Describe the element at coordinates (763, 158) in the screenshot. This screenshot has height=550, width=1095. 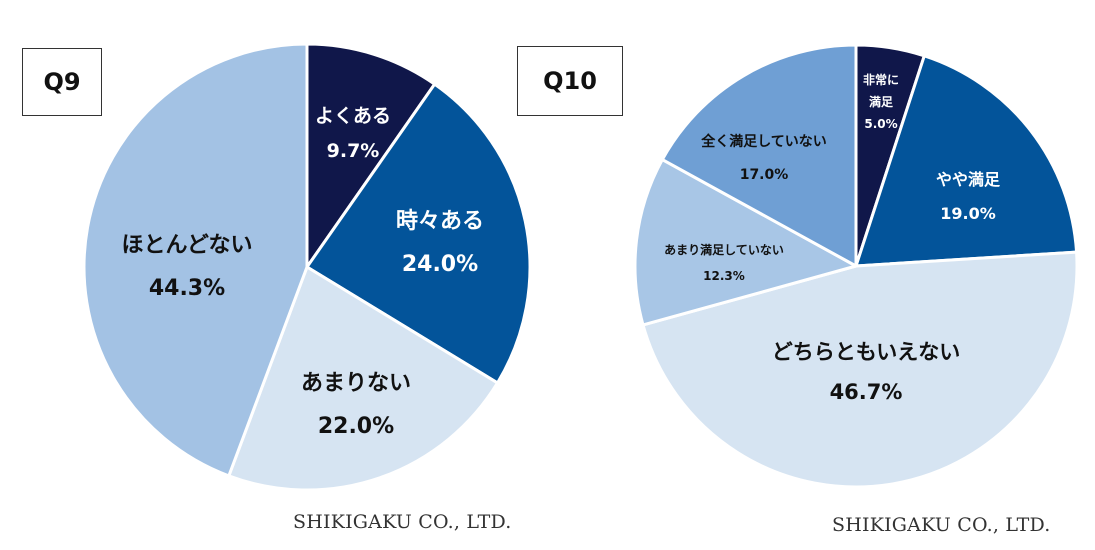
I see `slice-label: 全く満足していない 17.0%` at that location.